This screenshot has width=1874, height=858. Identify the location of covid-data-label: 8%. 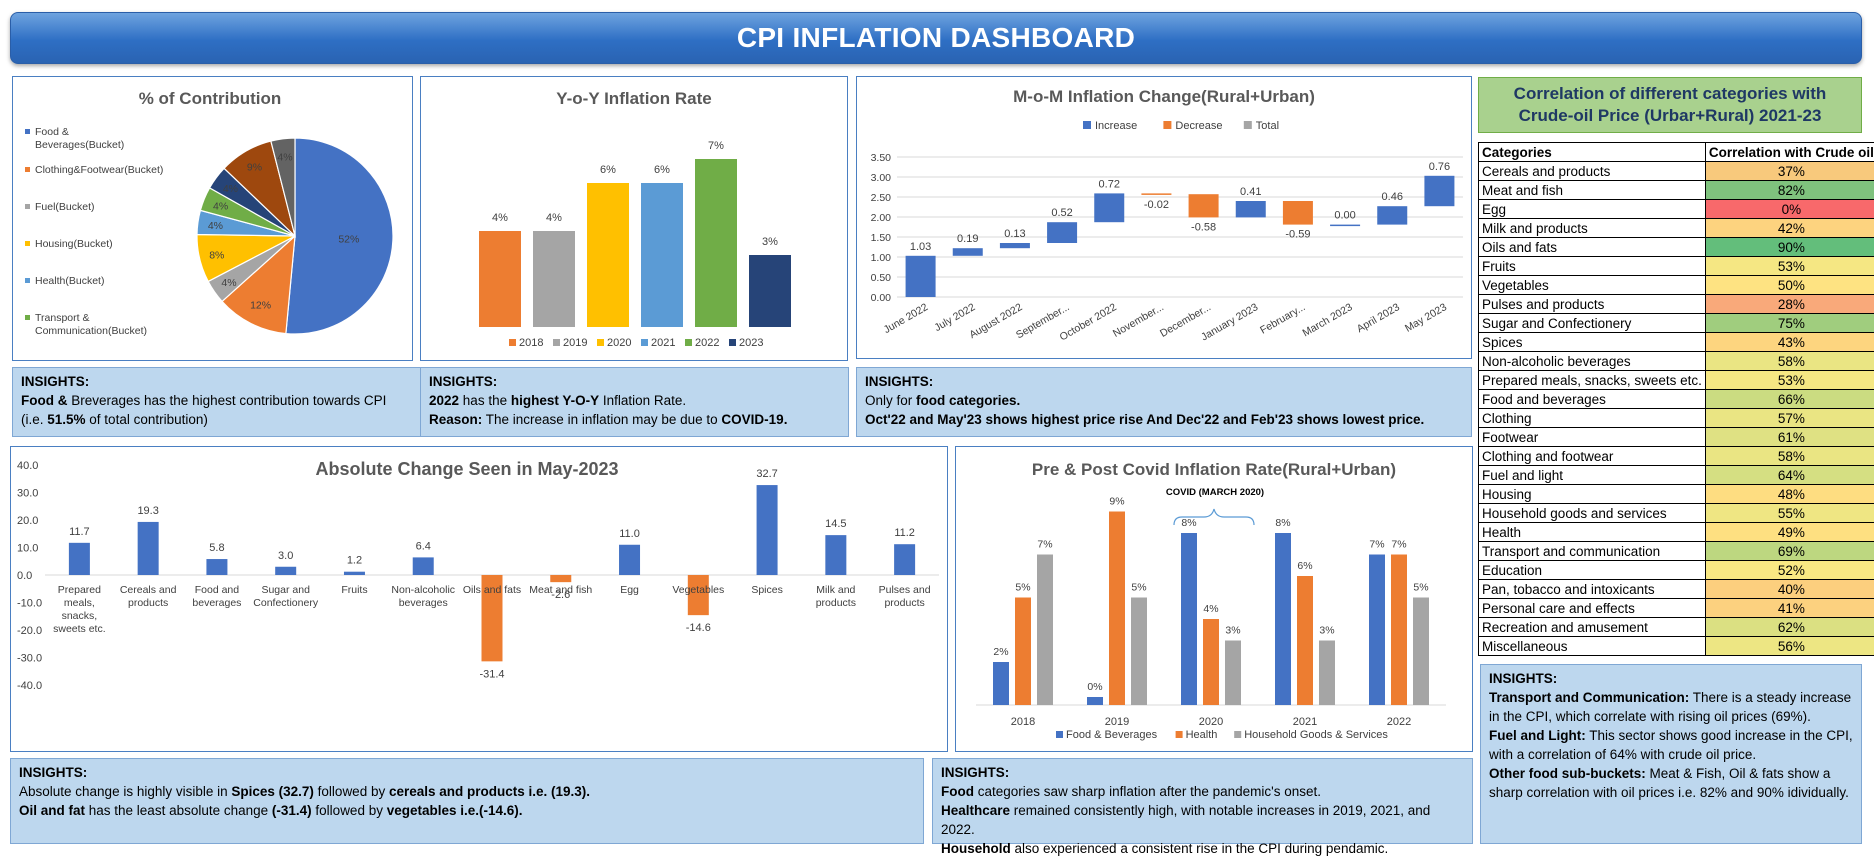
(1282, 523).